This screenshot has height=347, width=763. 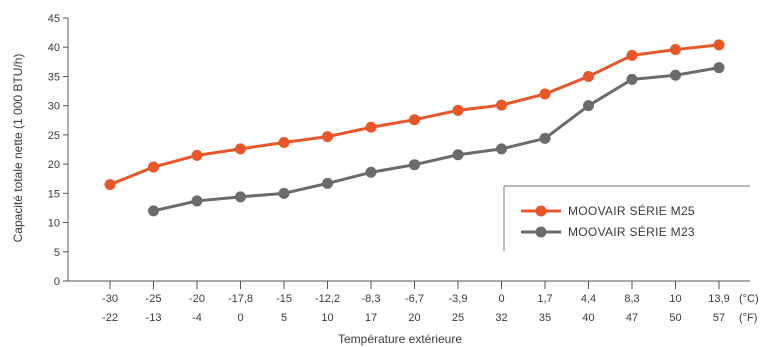 I want to click on x-tick-label-fahrenheit: 32, so click(x=501, y=318).